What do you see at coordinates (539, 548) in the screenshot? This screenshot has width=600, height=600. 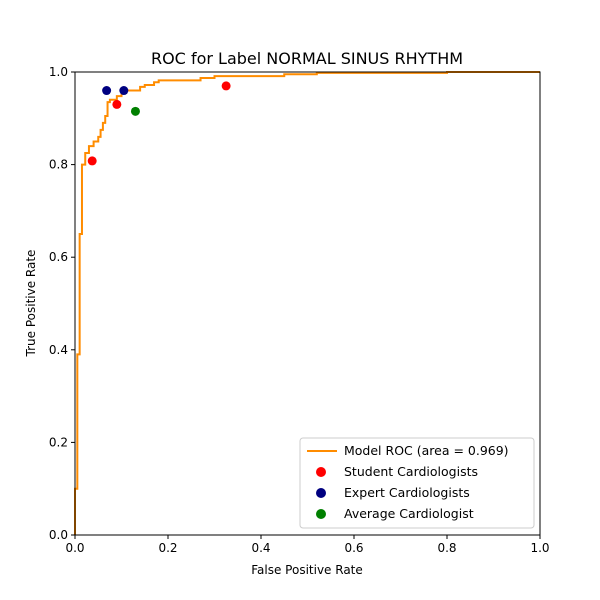 I see `x-tick-label: 1.0` at bounding box center [539, 548].